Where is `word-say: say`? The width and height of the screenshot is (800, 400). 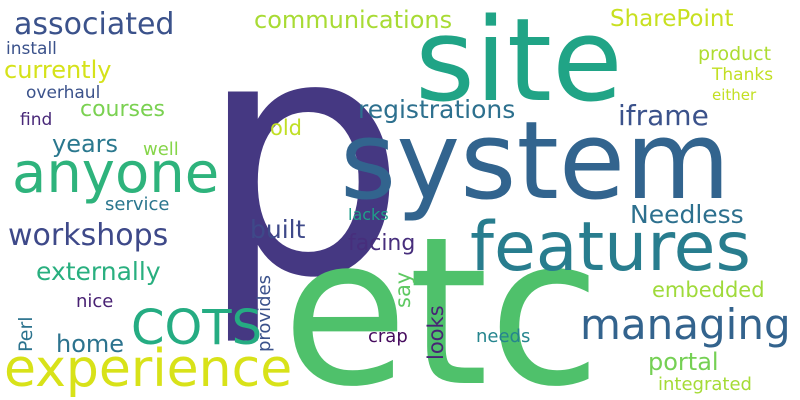
word-say: say is located at coordinates (403, 290).